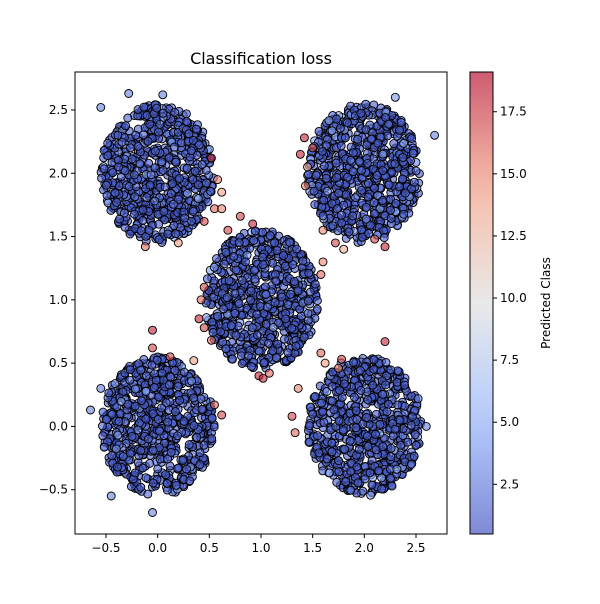 This screenshot has height=604, width=600. What do you see at coordinates (513, 298) in the screenshot?
I see `colorbar-tick-label: 10.0` at bounding box center [513, 298].